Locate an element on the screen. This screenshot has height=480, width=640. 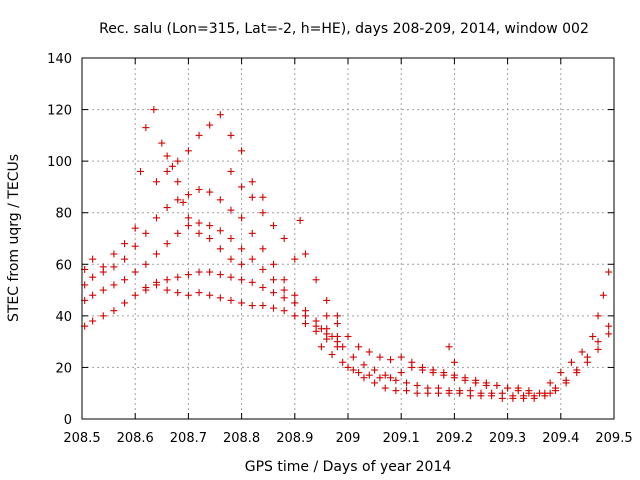
x-tick-label: 208.6 is located at coordinates (135, 438).